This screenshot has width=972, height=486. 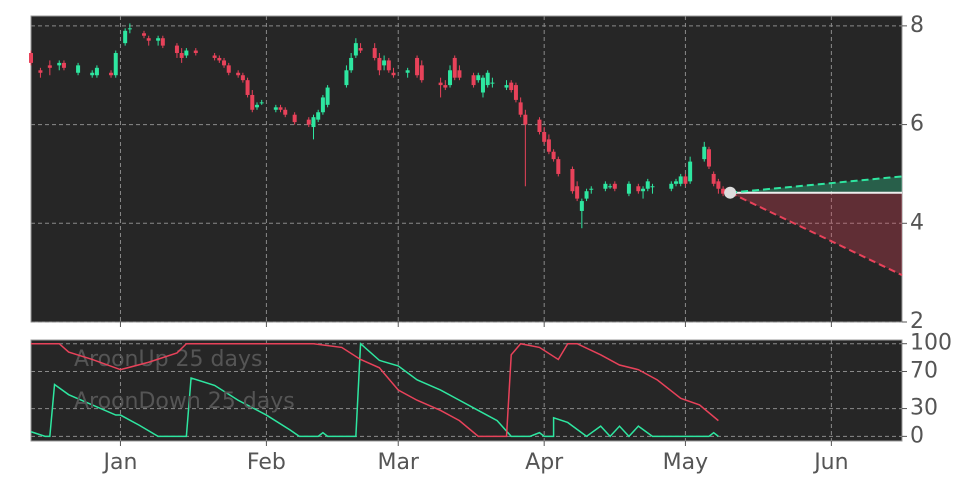 What do you see at coordinates (917, 321) in the screenshot?
I see `y-tick-label: 2` at bounding box center [917, 321].